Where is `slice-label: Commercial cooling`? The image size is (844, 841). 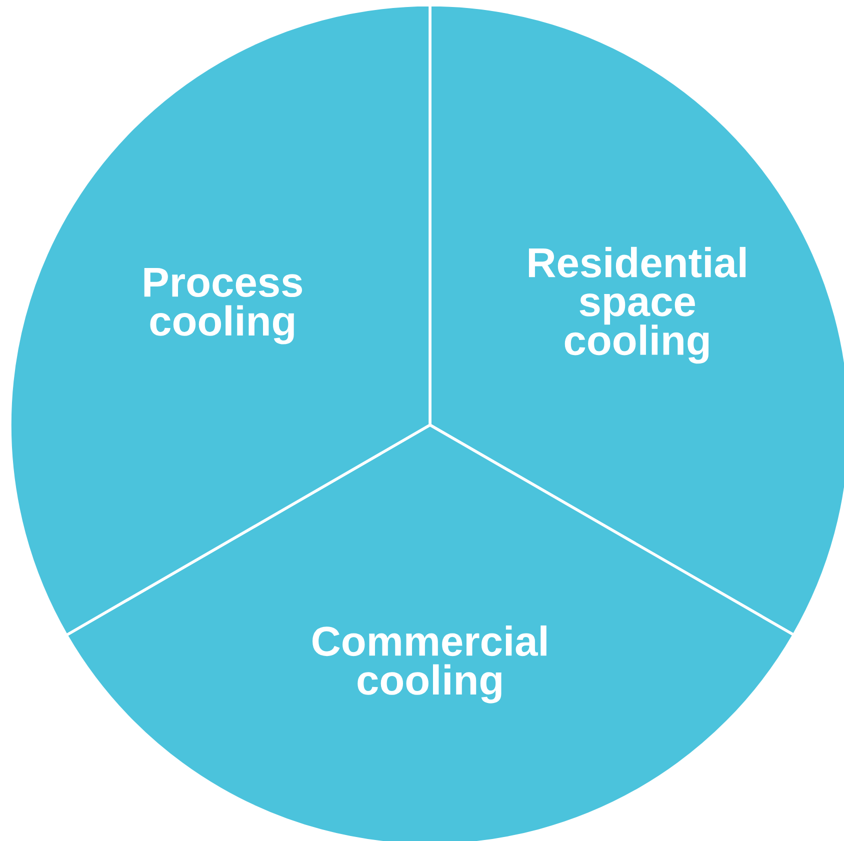
slice-label: Commercial cooling is located at coordinates (429, 664).